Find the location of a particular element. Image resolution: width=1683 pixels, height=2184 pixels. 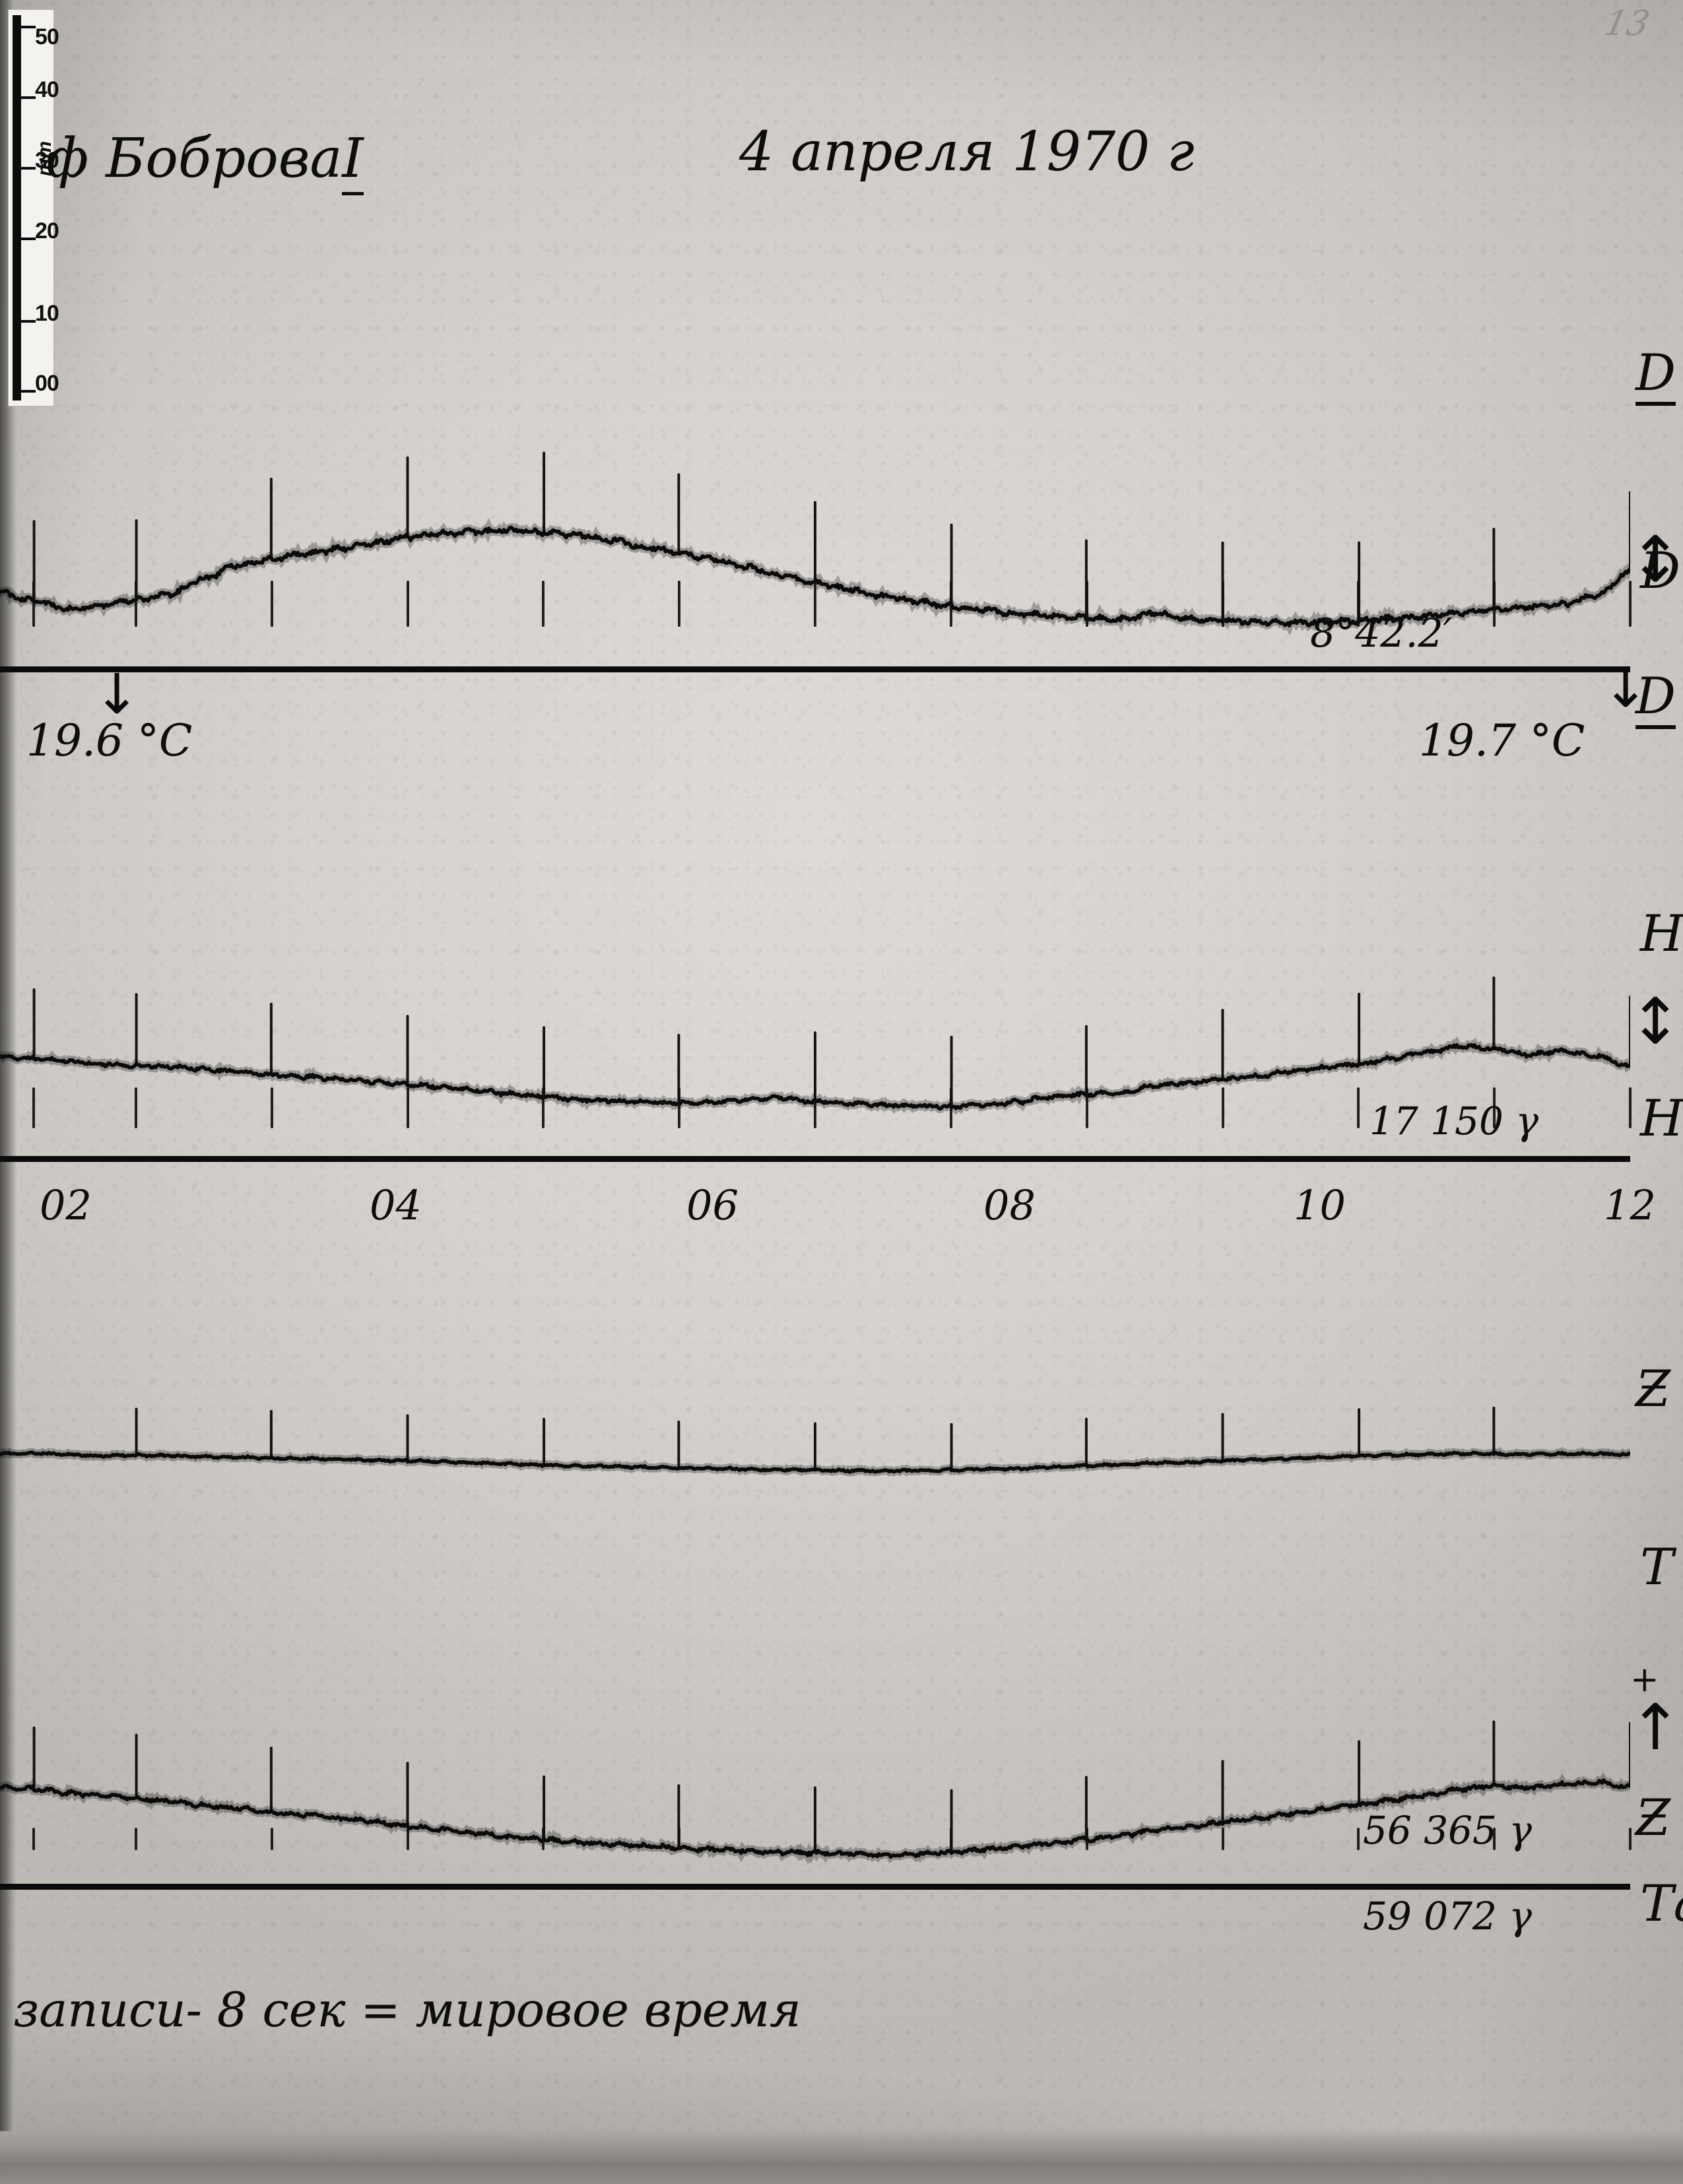

temperature-right: 19.7 °C is located at coordinates (1502, 740).